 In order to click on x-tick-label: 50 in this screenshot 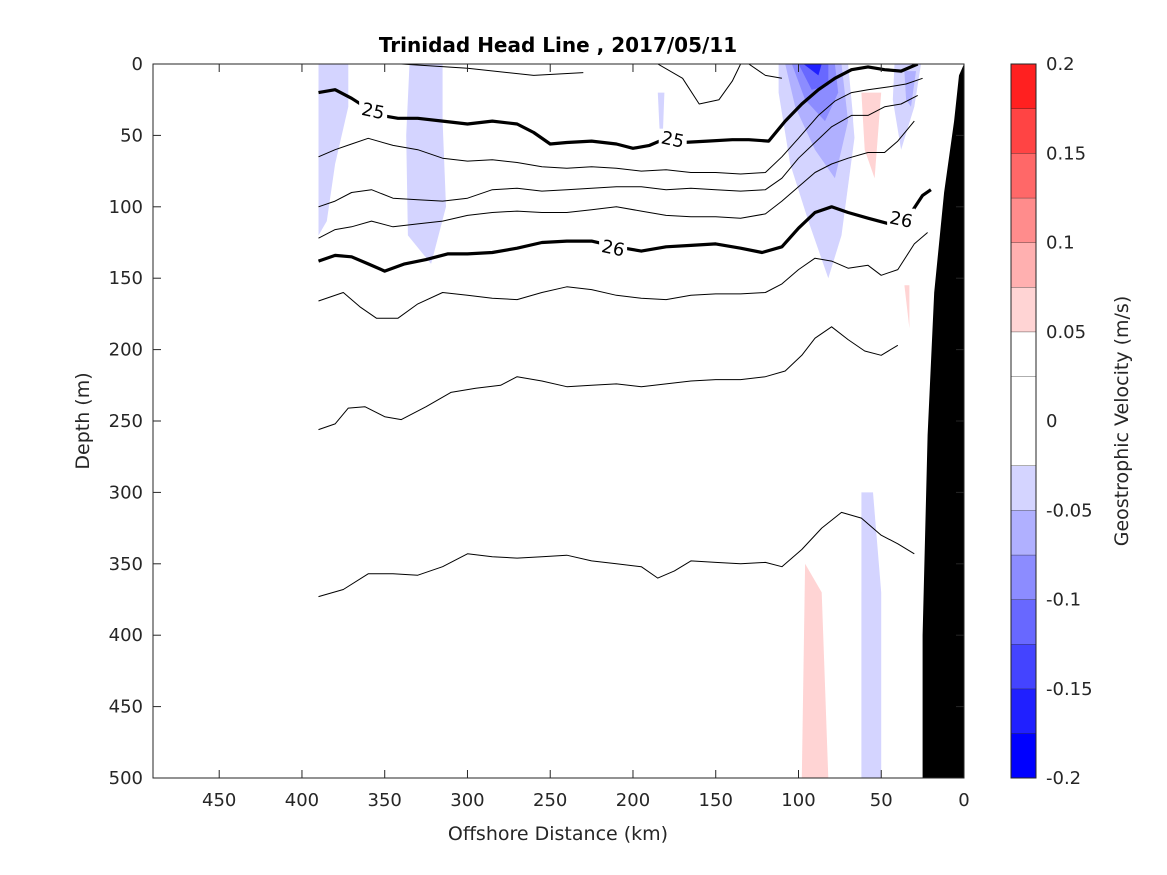, I will do `click(881, 800)`.